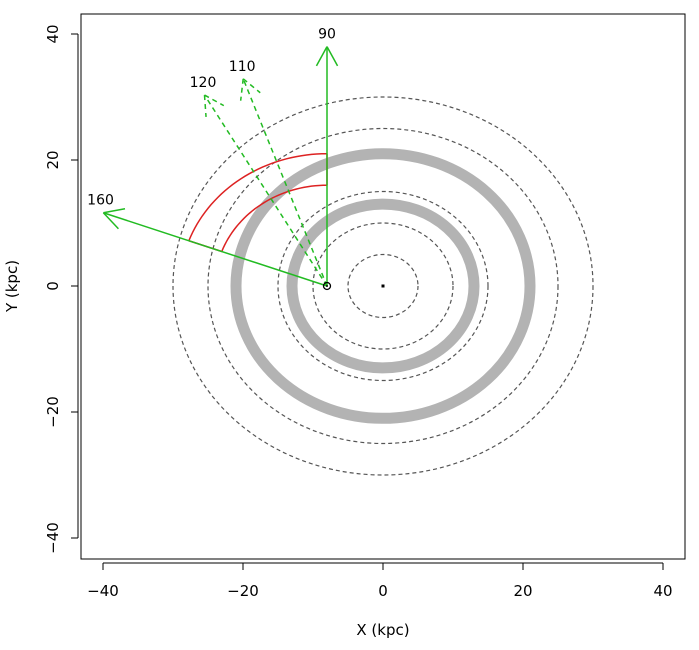  Describe the element at coordinates (12, 286) in the screenshot. I see `y-axis-label: Y (kpc)` at that location.